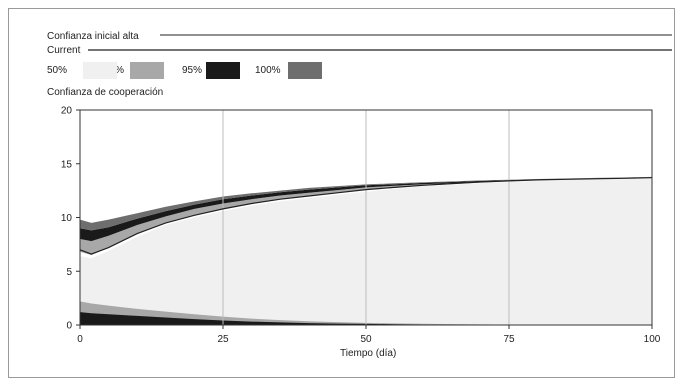  What do you see at coordinates (368, 353) in the screenshot?
I see `x-axis-label: Tiempo (día)` at bounding box center [368, 353].